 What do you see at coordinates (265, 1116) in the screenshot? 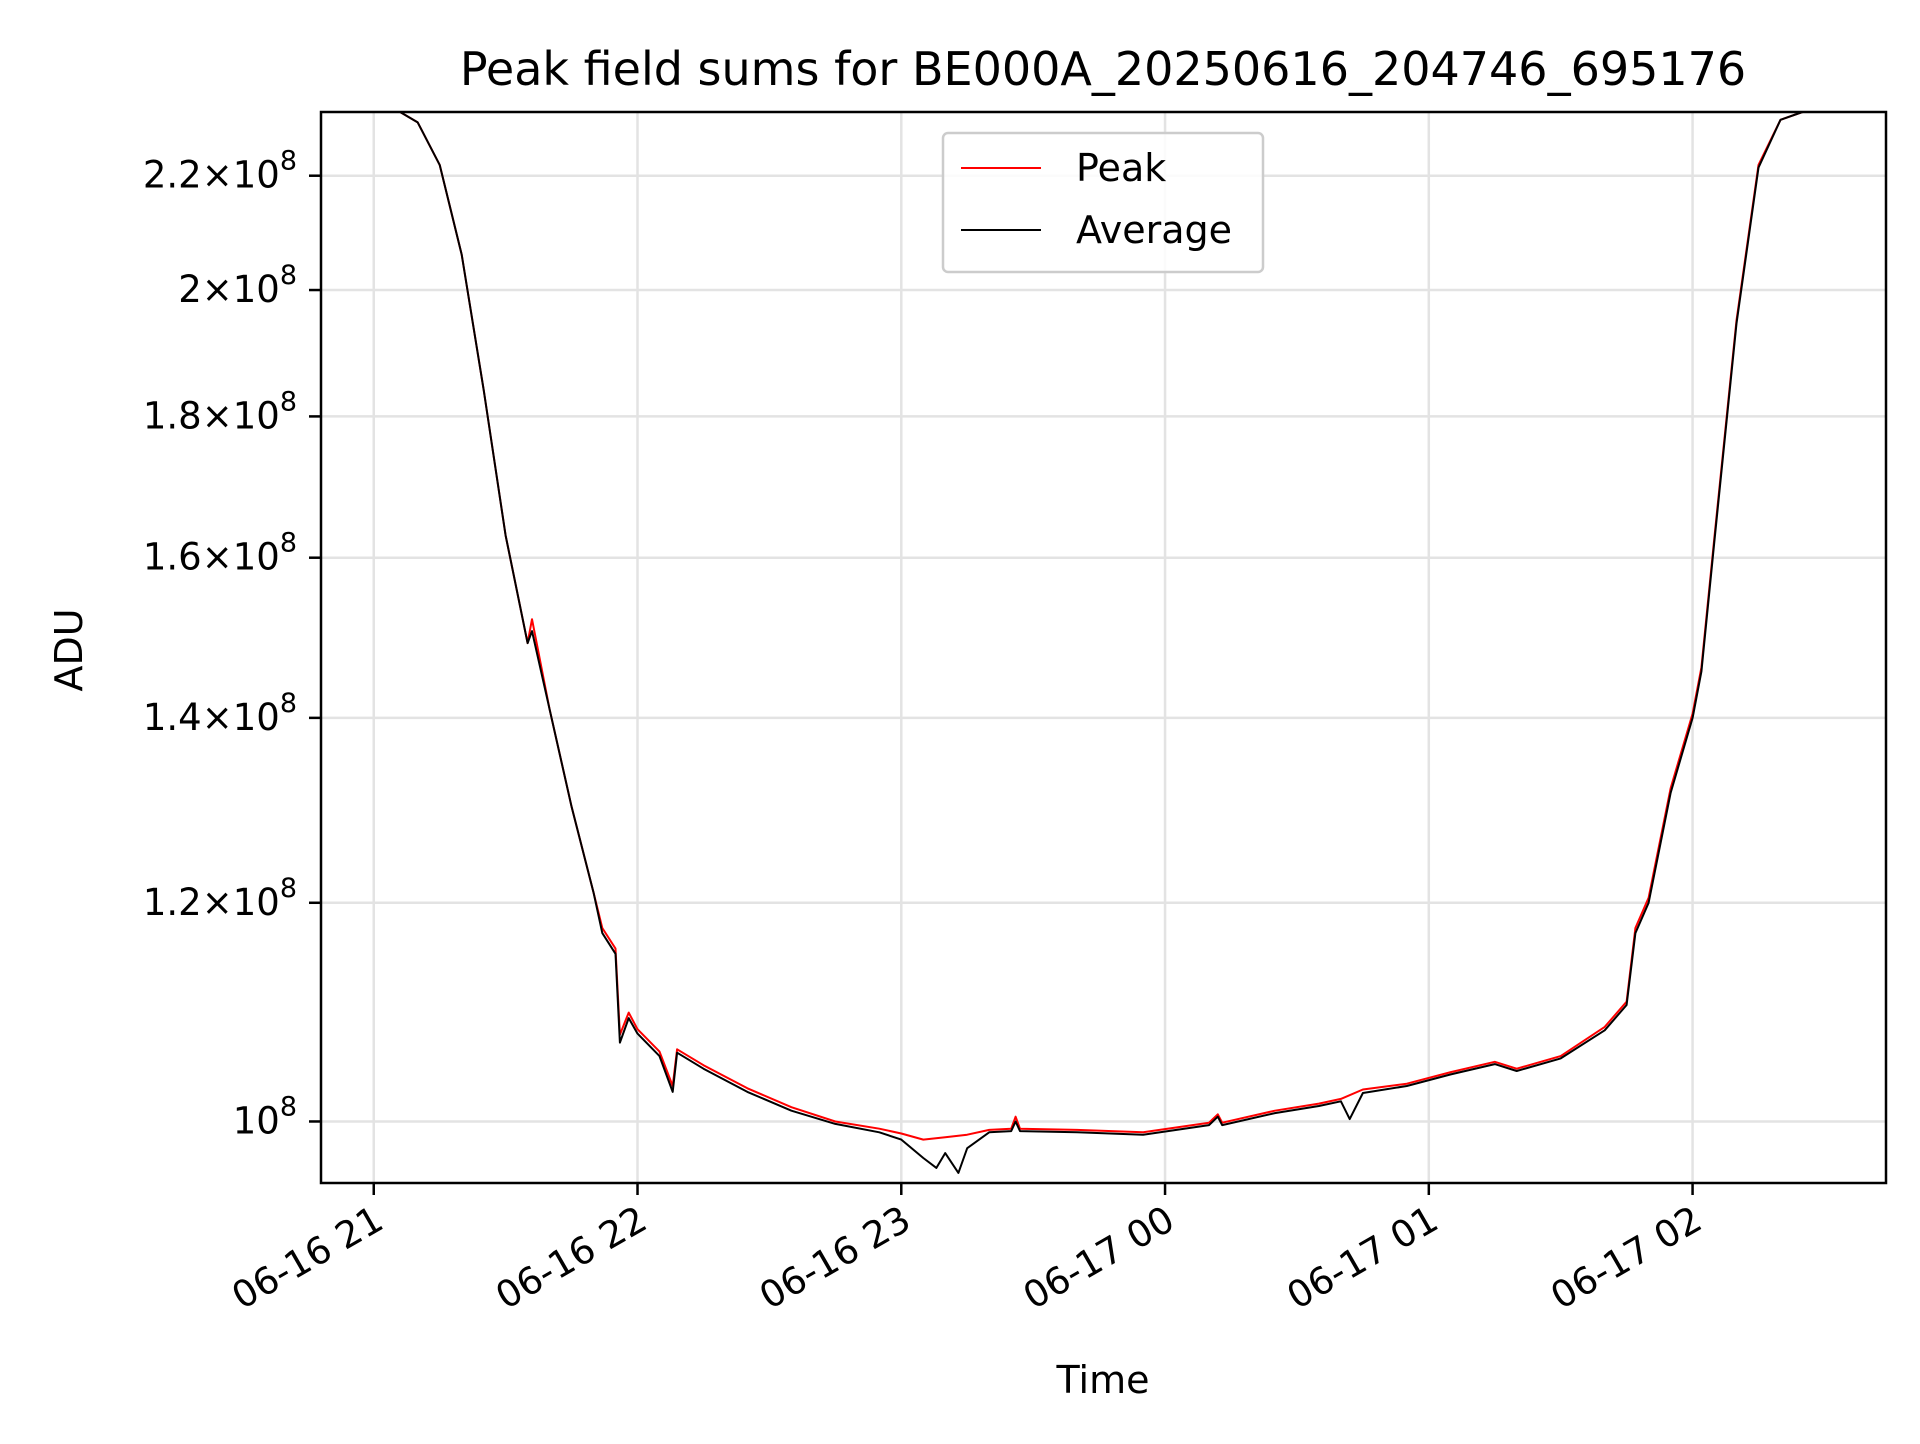
I see `y-tick-label: 108` at bounding box center [265, 1116].